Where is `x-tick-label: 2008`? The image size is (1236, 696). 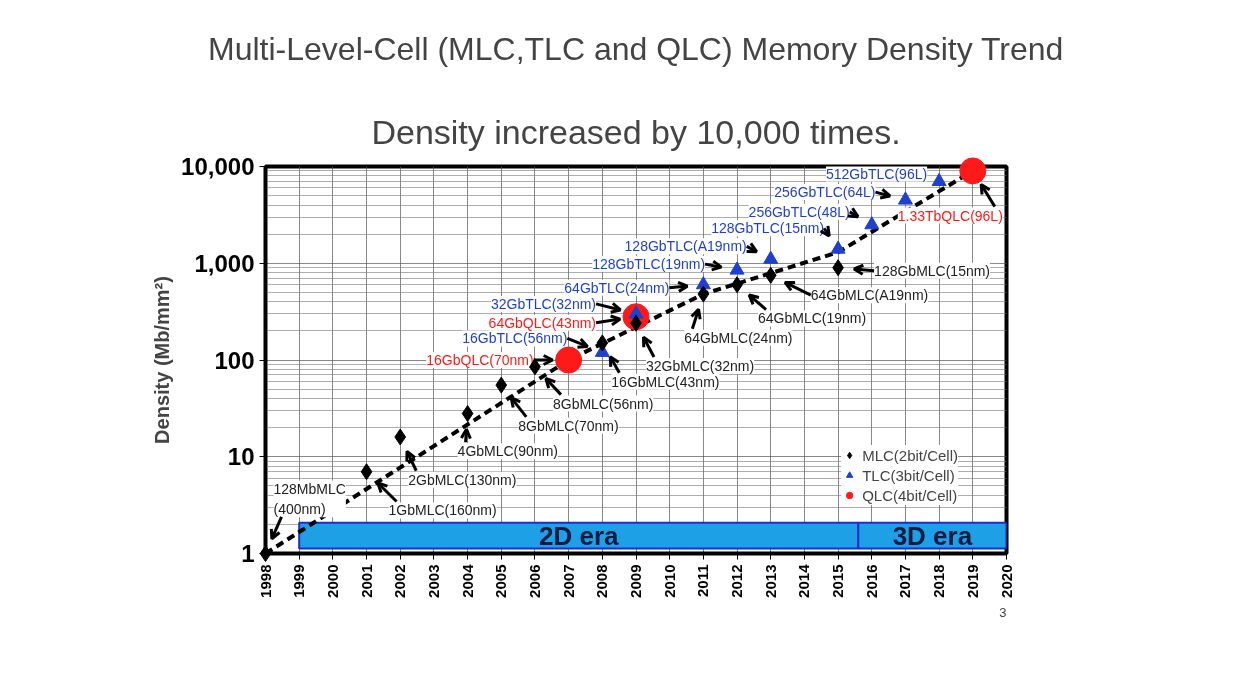 x-tick-label: 2008 is located at coordinates (602, 581).